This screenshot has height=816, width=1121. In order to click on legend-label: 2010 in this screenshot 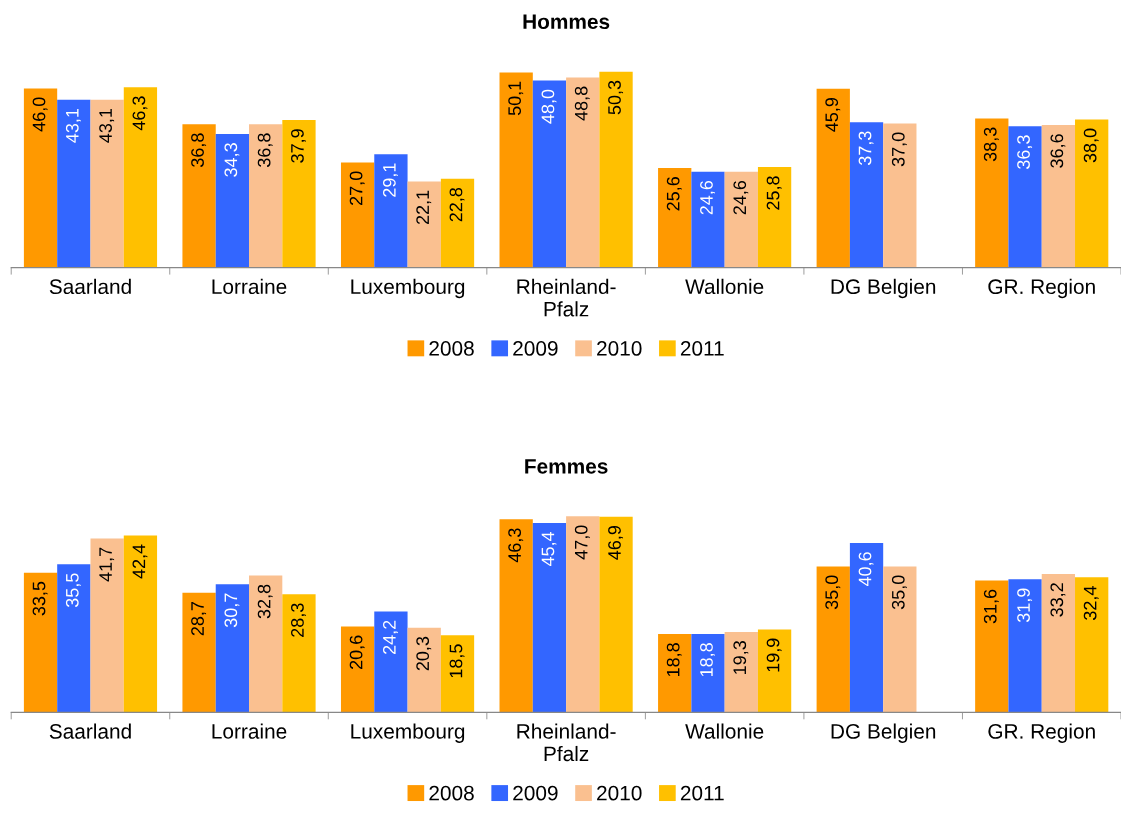, I will do `click(619, 793)`.